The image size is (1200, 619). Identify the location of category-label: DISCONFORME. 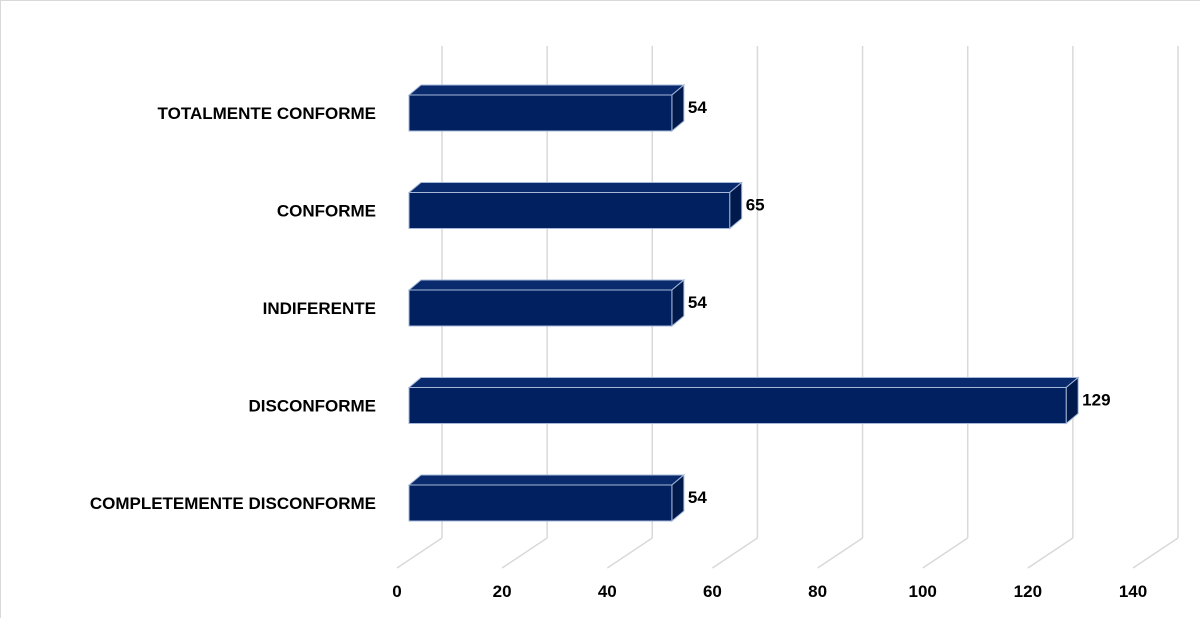
(313, 406).